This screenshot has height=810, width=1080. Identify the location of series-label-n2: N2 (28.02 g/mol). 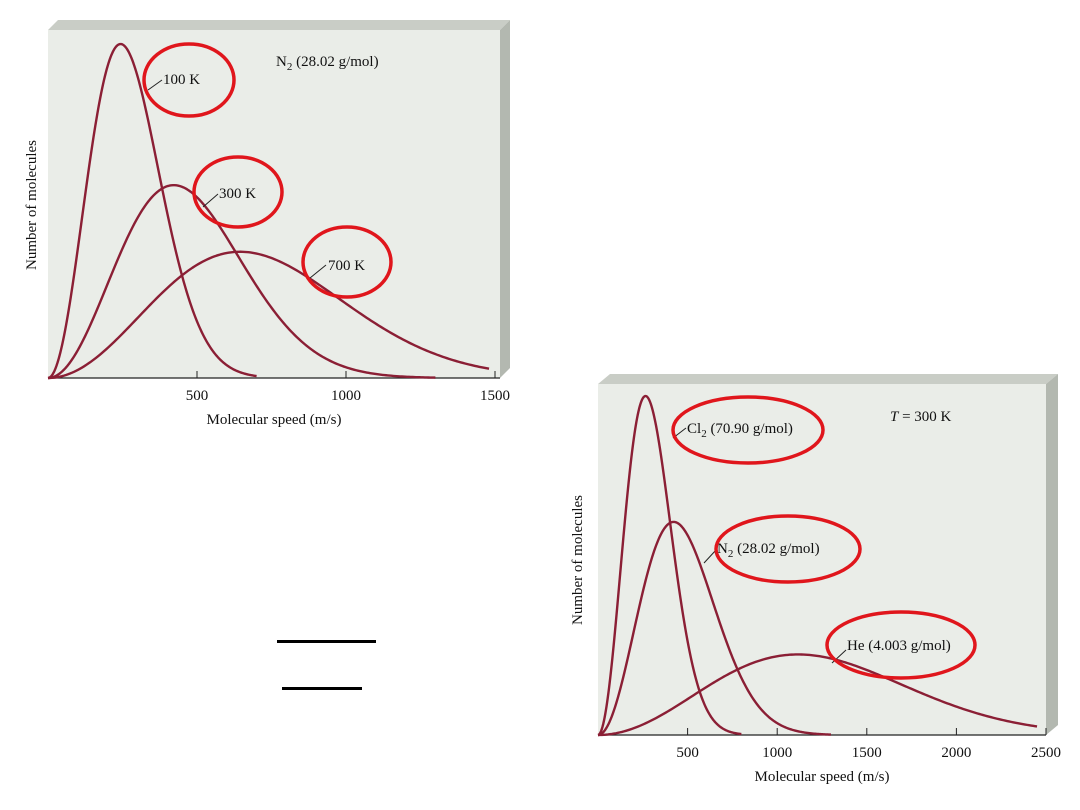
(768, 550).